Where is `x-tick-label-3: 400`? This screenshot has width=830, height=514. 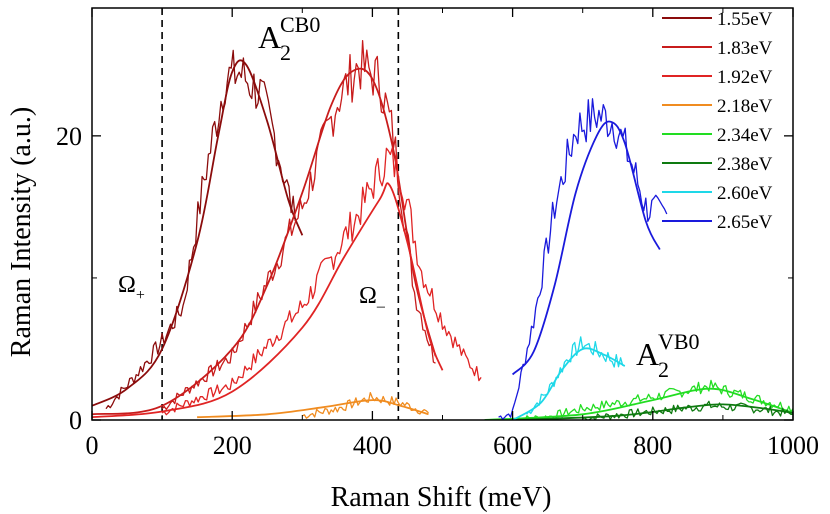 x-tick-label-3: 400 is located at coordinates (372, 445).